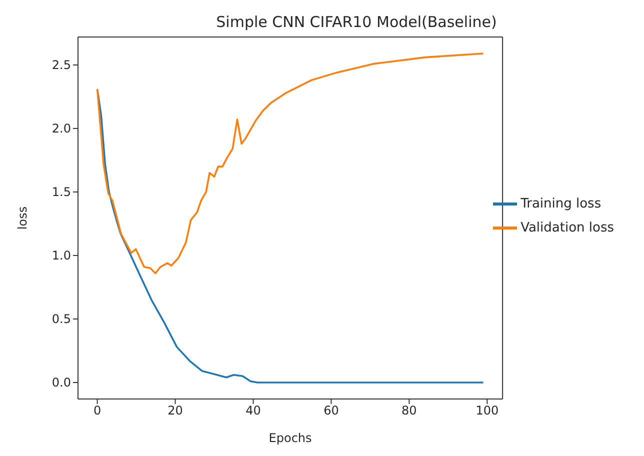 This screenshot has height=456, width=644. What do you see at coordinates (290, 438) in the screenshot?
I see `x-axis-title: Epochs` at bounding box center [290, 438].